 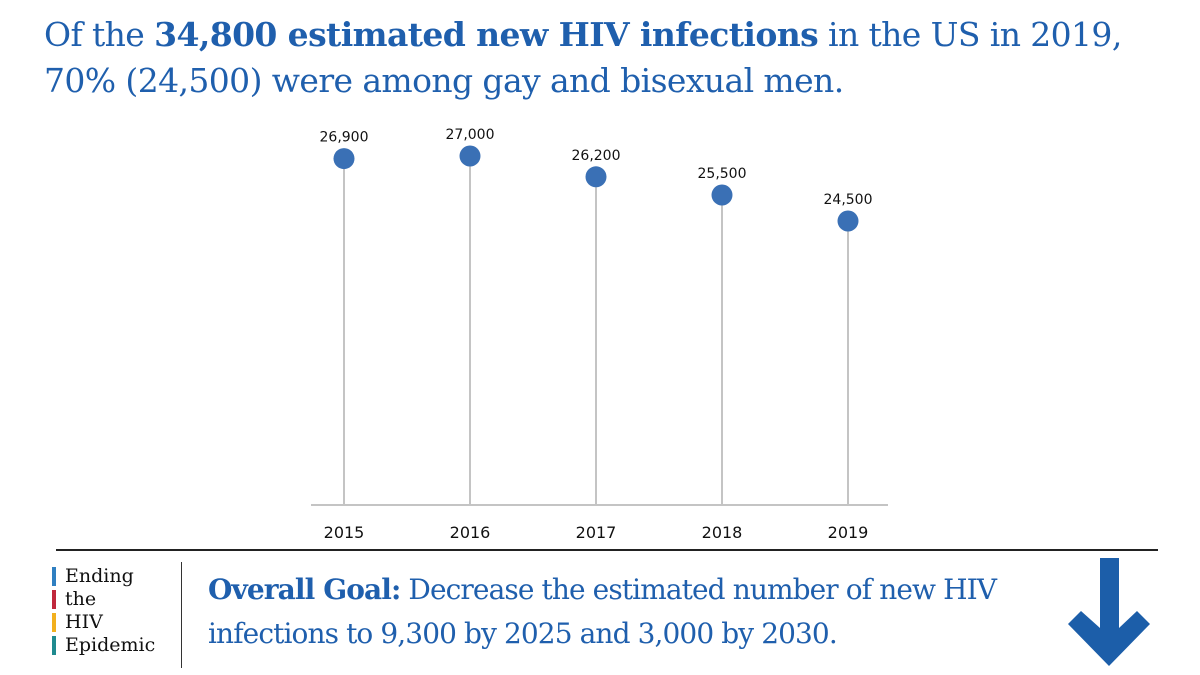 What do you see at coordinates (722, 195) in the screenshot?
I see `marker-2018` at bounding box center [722, 195].